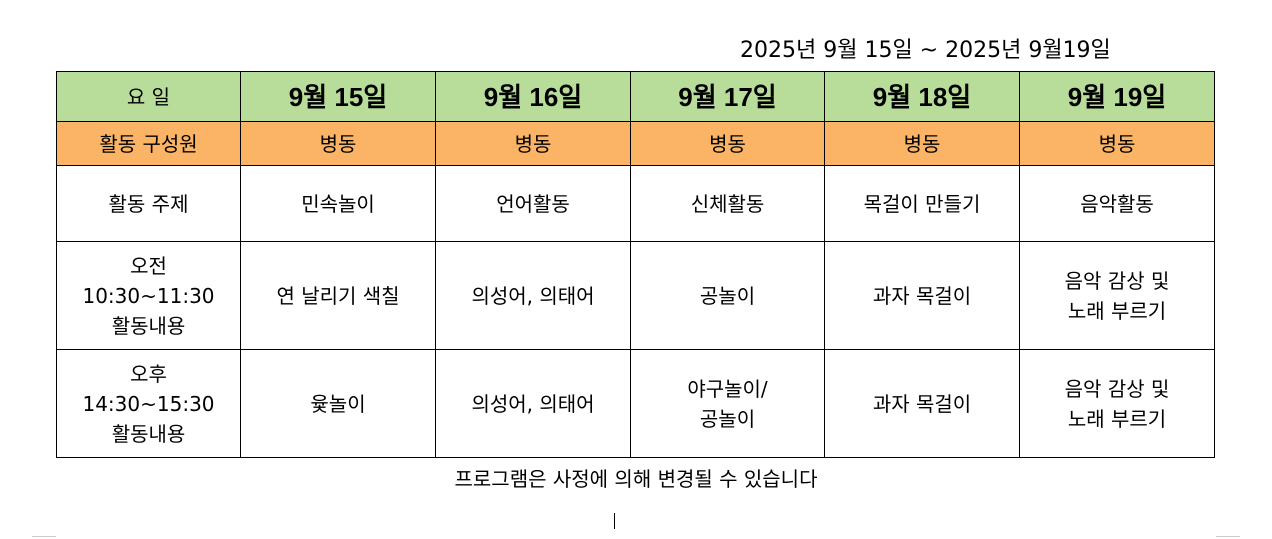 This screenshot has height=539, width=1272. I want to click on am-activity-cell: 과자 목걸이, so click(922, 295).